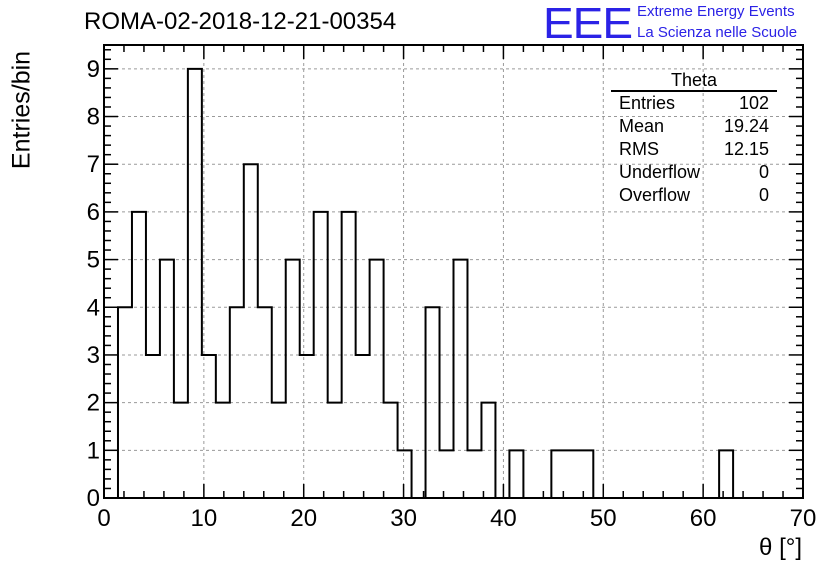 The image size is (836, 572). What do you see at coordinates (93, 284) in the screenshot?
I see `y-tick-labels: 0 1 2 3 4 5 6 7 8 9` at bounding box center [93, 284].